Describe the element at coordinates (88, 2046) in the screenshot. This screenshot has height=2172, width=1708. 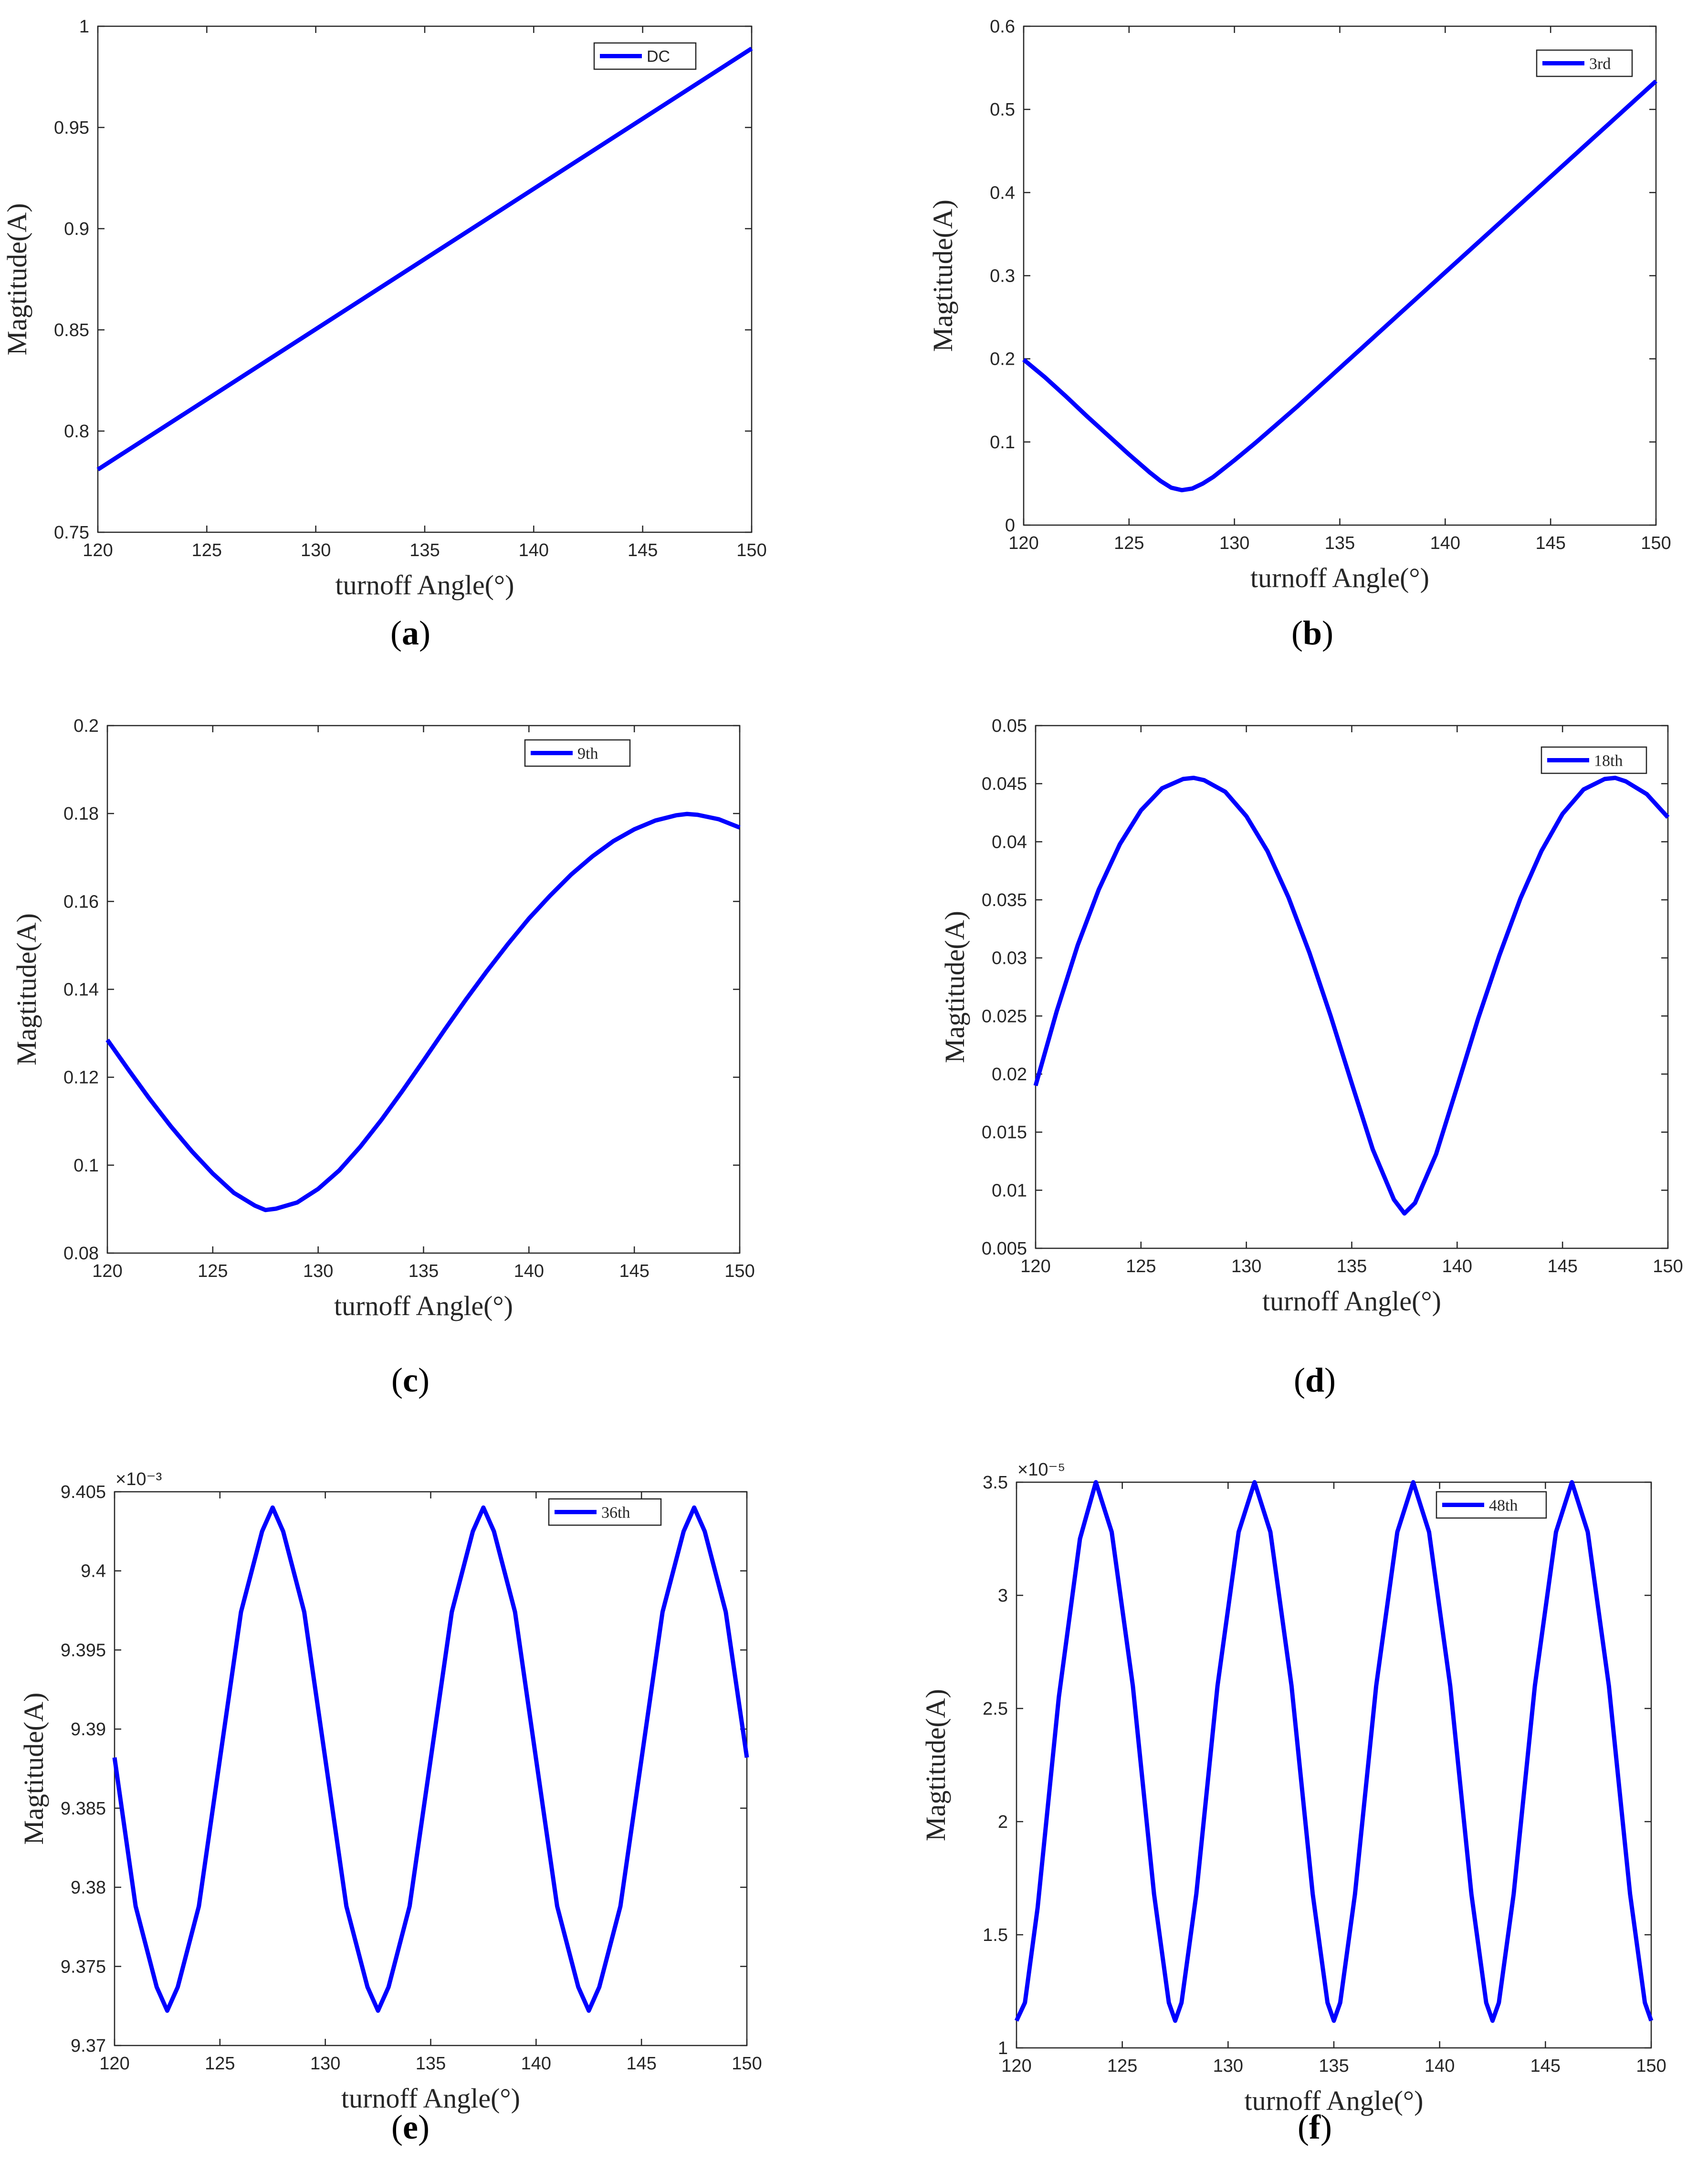
I see `y-tick-label: 9.37` at that location.